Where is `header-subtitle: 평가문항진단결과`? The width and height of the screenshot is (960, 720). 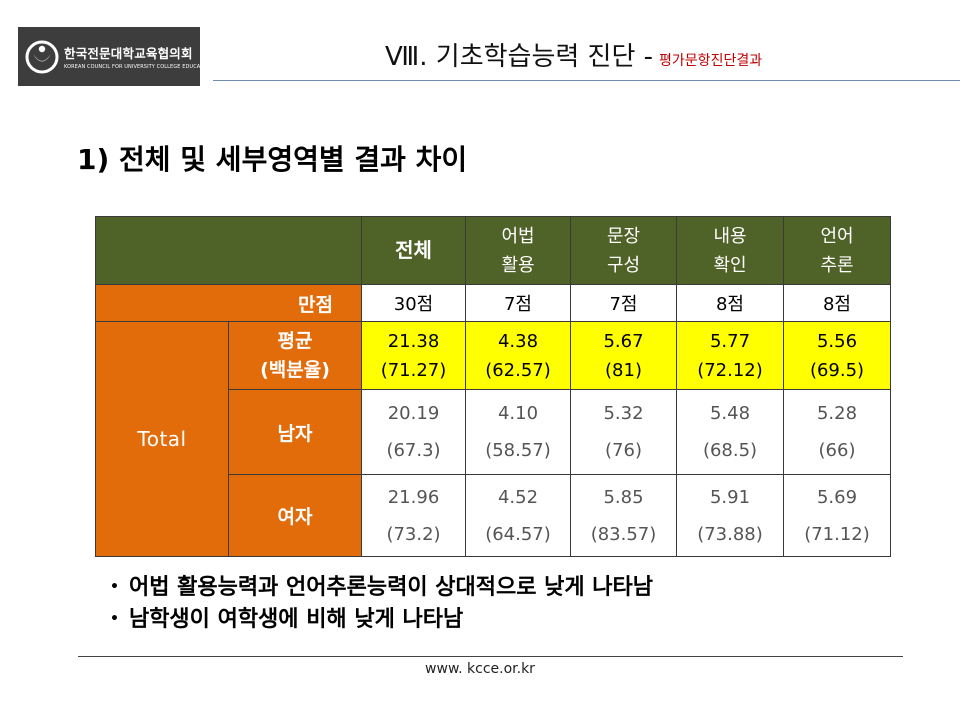 header-subtitle: 평가문항진단결과 is located at coordinates (711, 61).